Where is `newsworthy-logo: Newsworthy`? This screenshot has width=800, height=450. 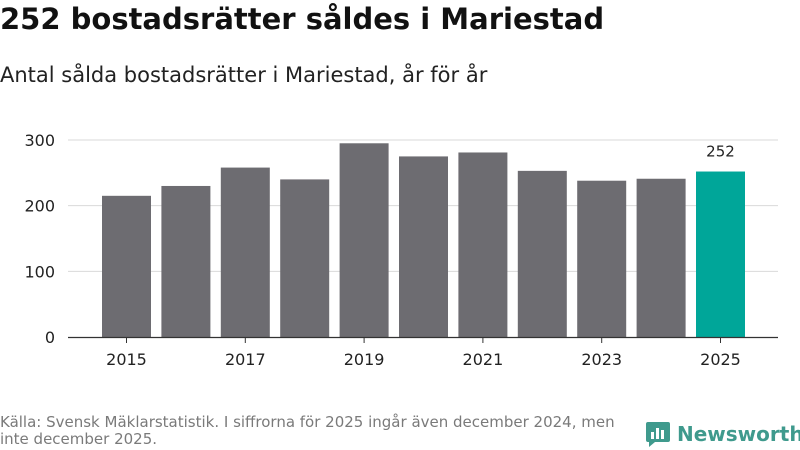 newsworthy-logo: Newsworthy is located at coordinates (722, 434).